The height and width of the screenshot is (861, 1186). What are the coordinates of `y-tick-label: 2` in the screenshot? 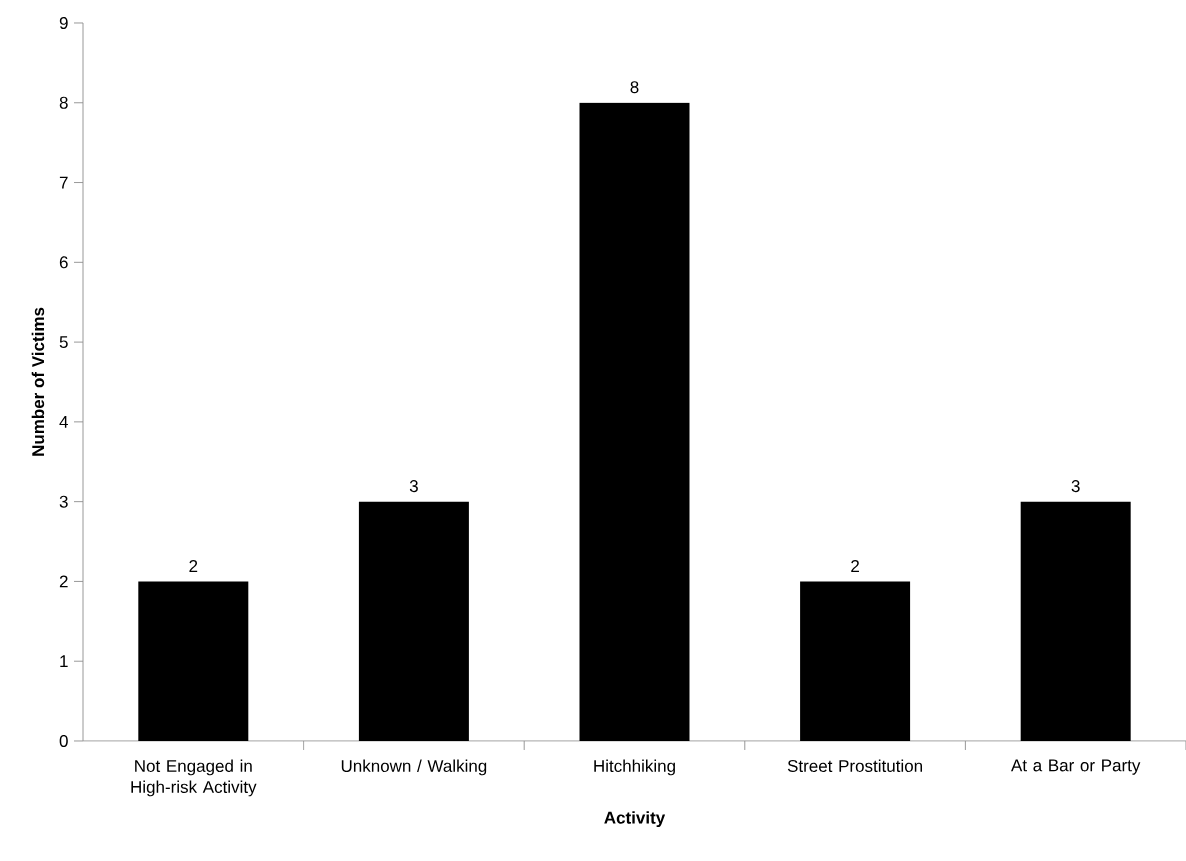 It's located at (63, 581).